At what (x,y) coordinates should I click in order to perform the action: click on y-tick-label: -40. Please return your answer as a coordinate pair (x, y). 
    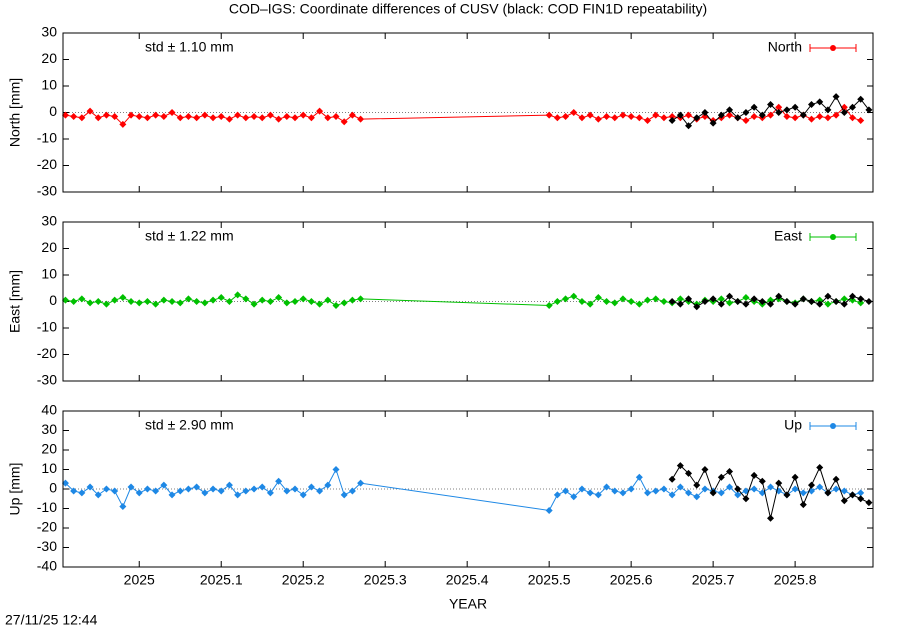
    Looking at the image, I should click on (47, 566).